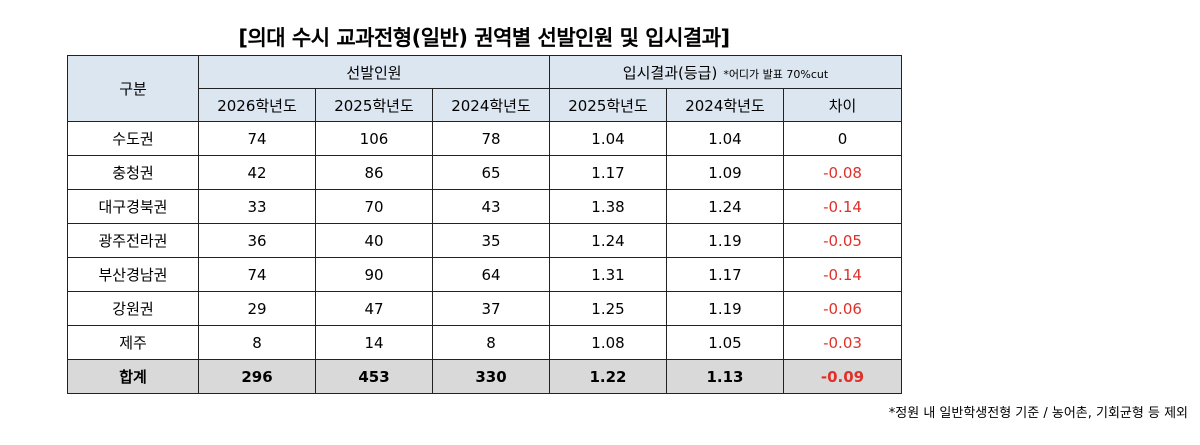 This screenshot has height=445, width=1200. I want to click on table-row: 충청권 42 86 65 1.17 1.09 -0.08, so click(484, 172).